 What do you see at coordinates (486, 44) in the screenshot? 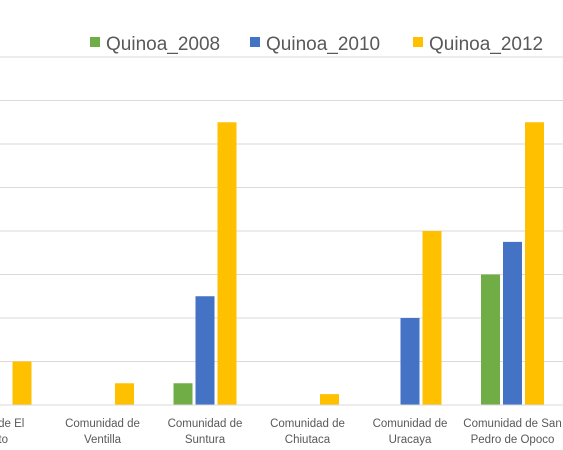
I see `legend-label: Quinoa_2012` at bounding box center [486, 44].